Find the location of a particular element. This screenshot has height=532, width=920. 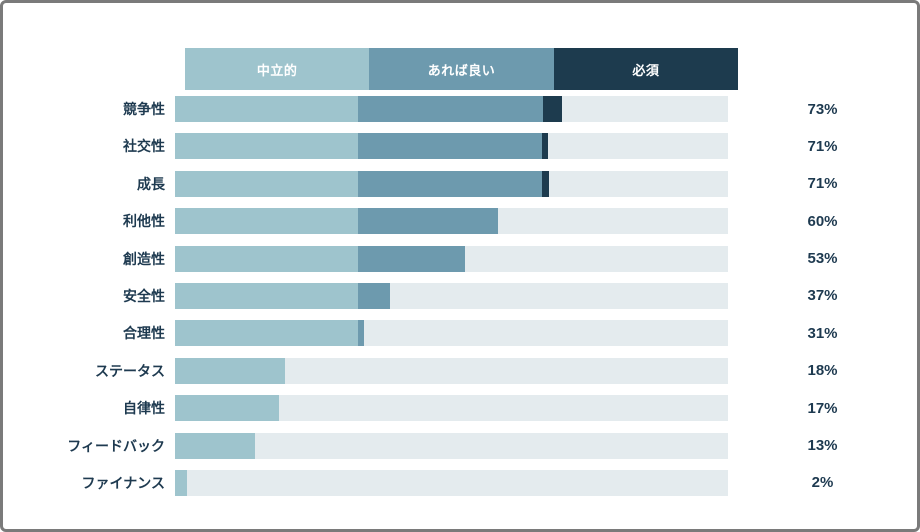

legend-label-must: 必須 is located at coordinates (646, 70).